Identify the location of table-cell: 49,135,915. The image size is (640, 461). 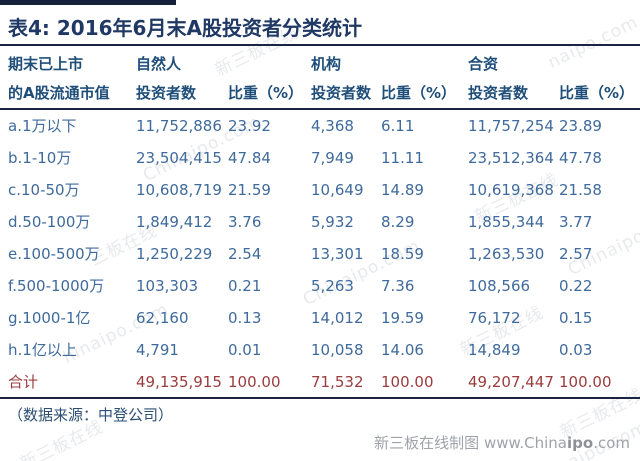
(179, 382).